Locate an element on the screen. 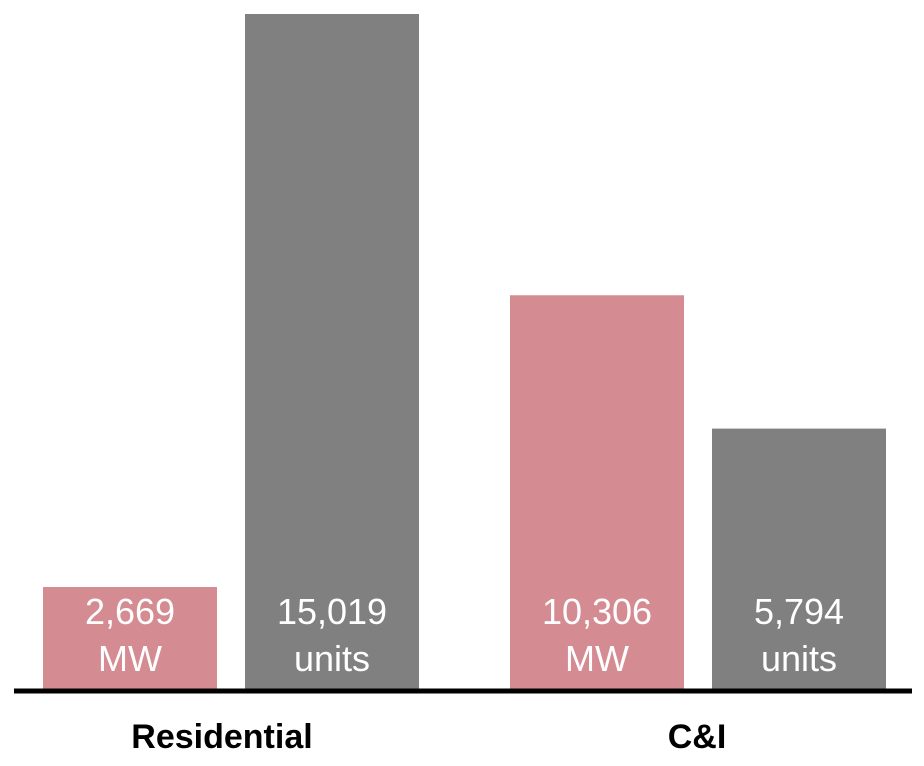 This screenshot has width=924, height=766. bar-data-label: 10,306 is located at coordinates (597, 611).